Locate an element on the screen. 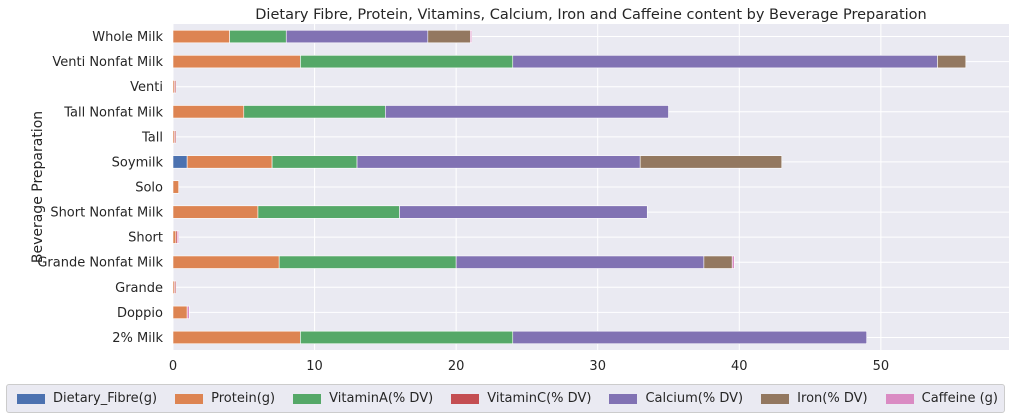  legend-item: Caffeine (g) is located at coordinates (941, 398).